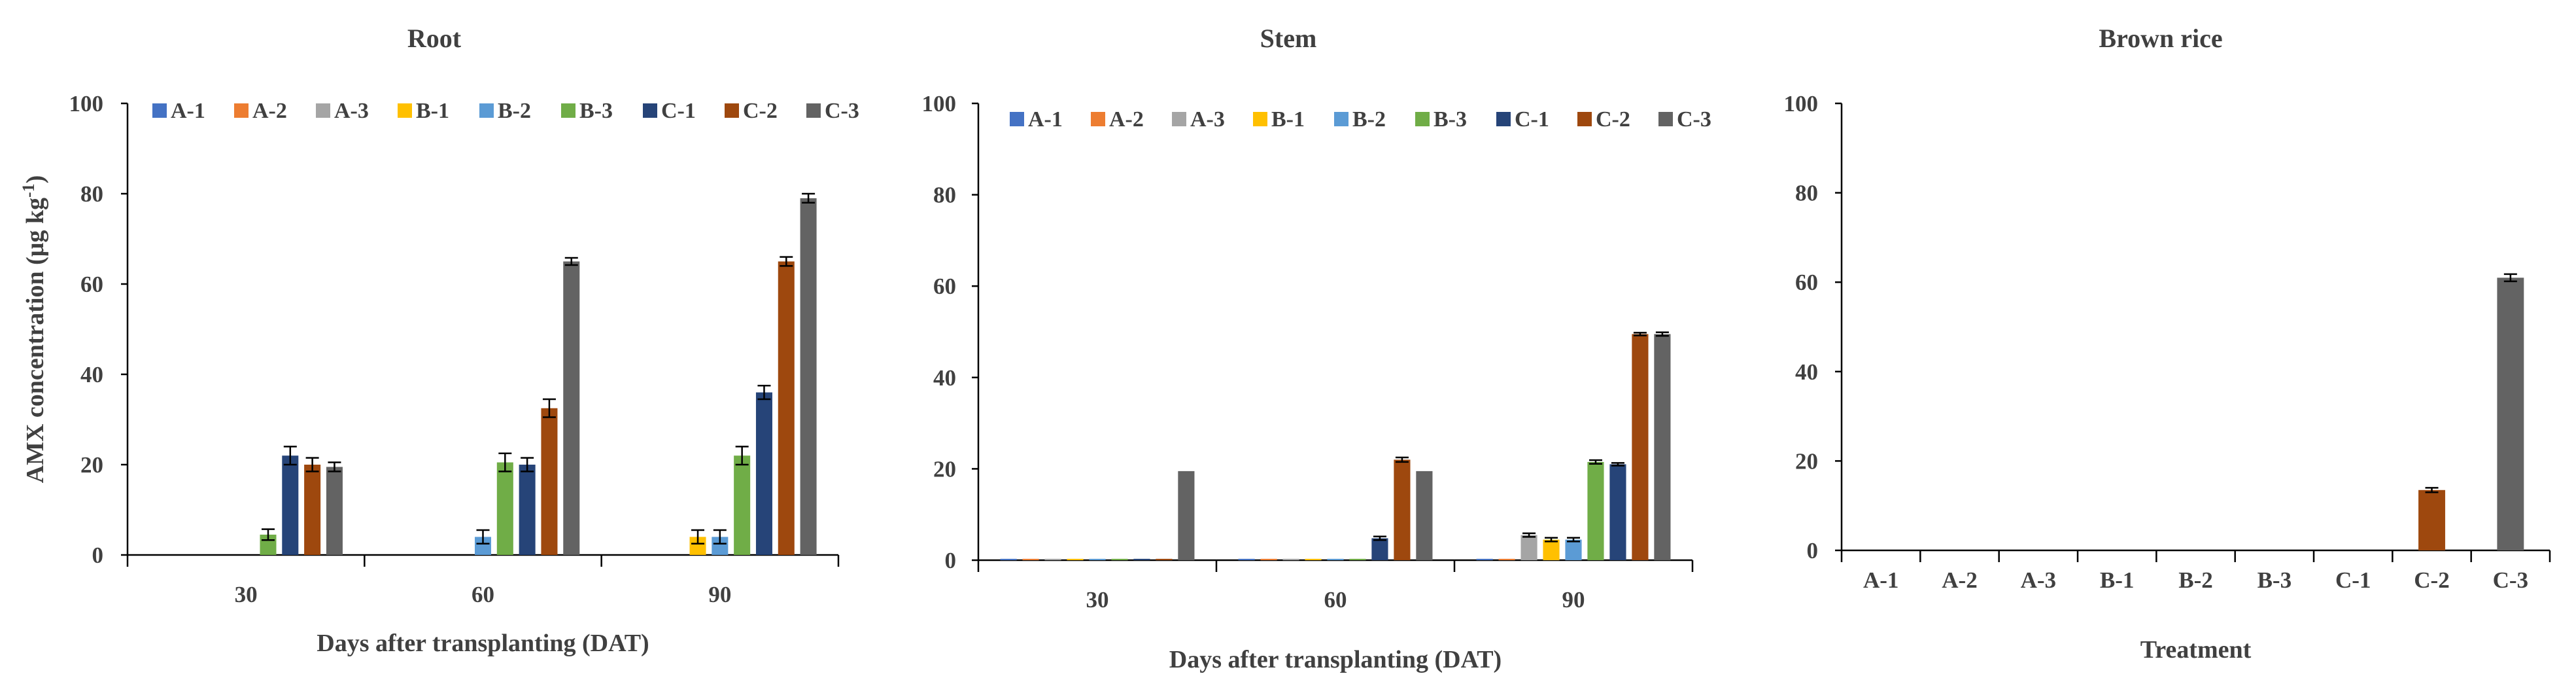  Describe the element at coordinates (434, 38) in the screenshot. I see `chart-title: Root` at that location.